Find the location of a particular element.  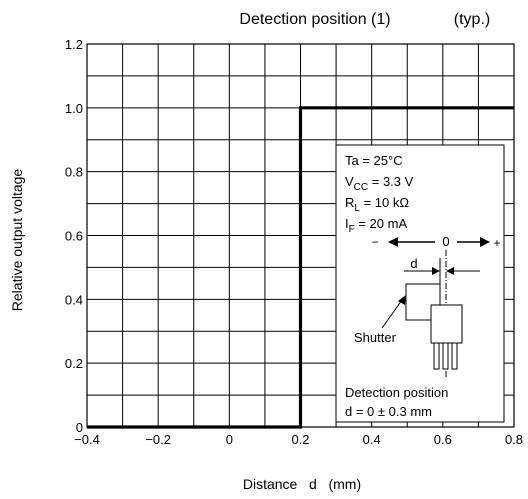

y-tick-label: 0 is located at coordinates (79, 427).